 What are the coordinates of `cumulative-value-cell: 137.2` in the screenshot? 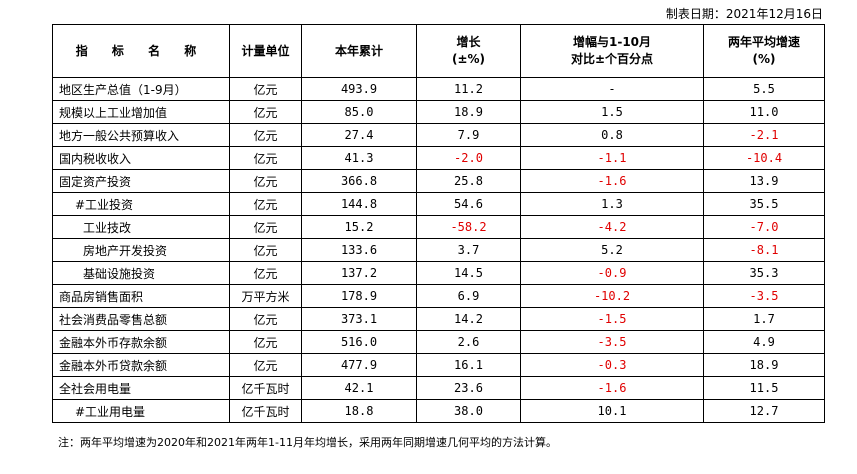 It's located at (359, 273).